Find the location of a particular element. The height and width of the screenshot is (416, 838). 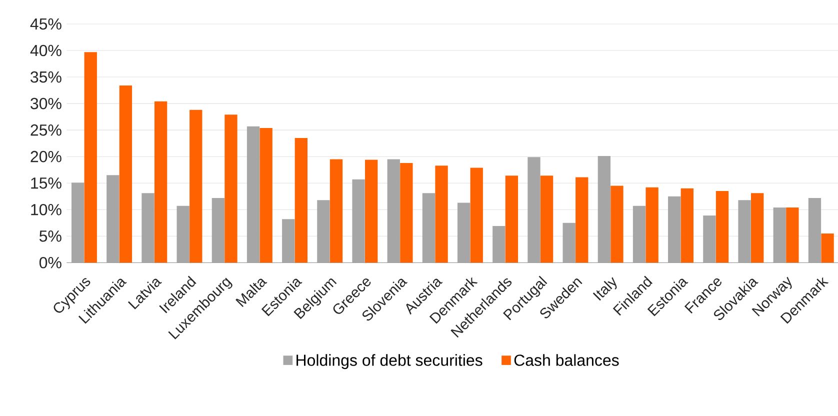

y-tick-label: 25% is located at coordinates (46, 130).